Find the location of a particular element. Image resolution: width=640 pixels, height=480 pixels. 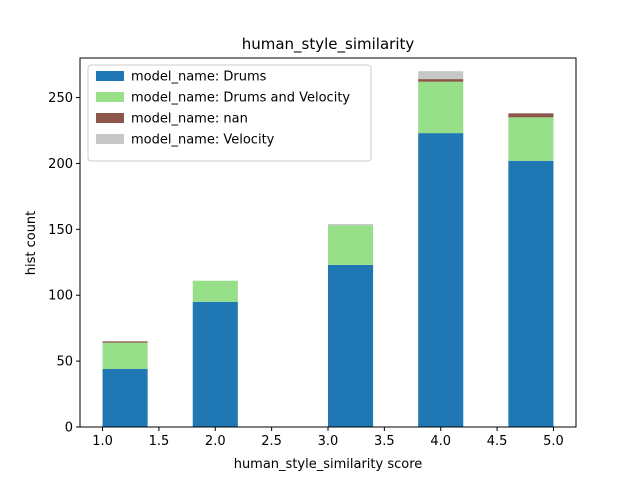

bar-bin5-series3 is located at coordinates (531, 115).